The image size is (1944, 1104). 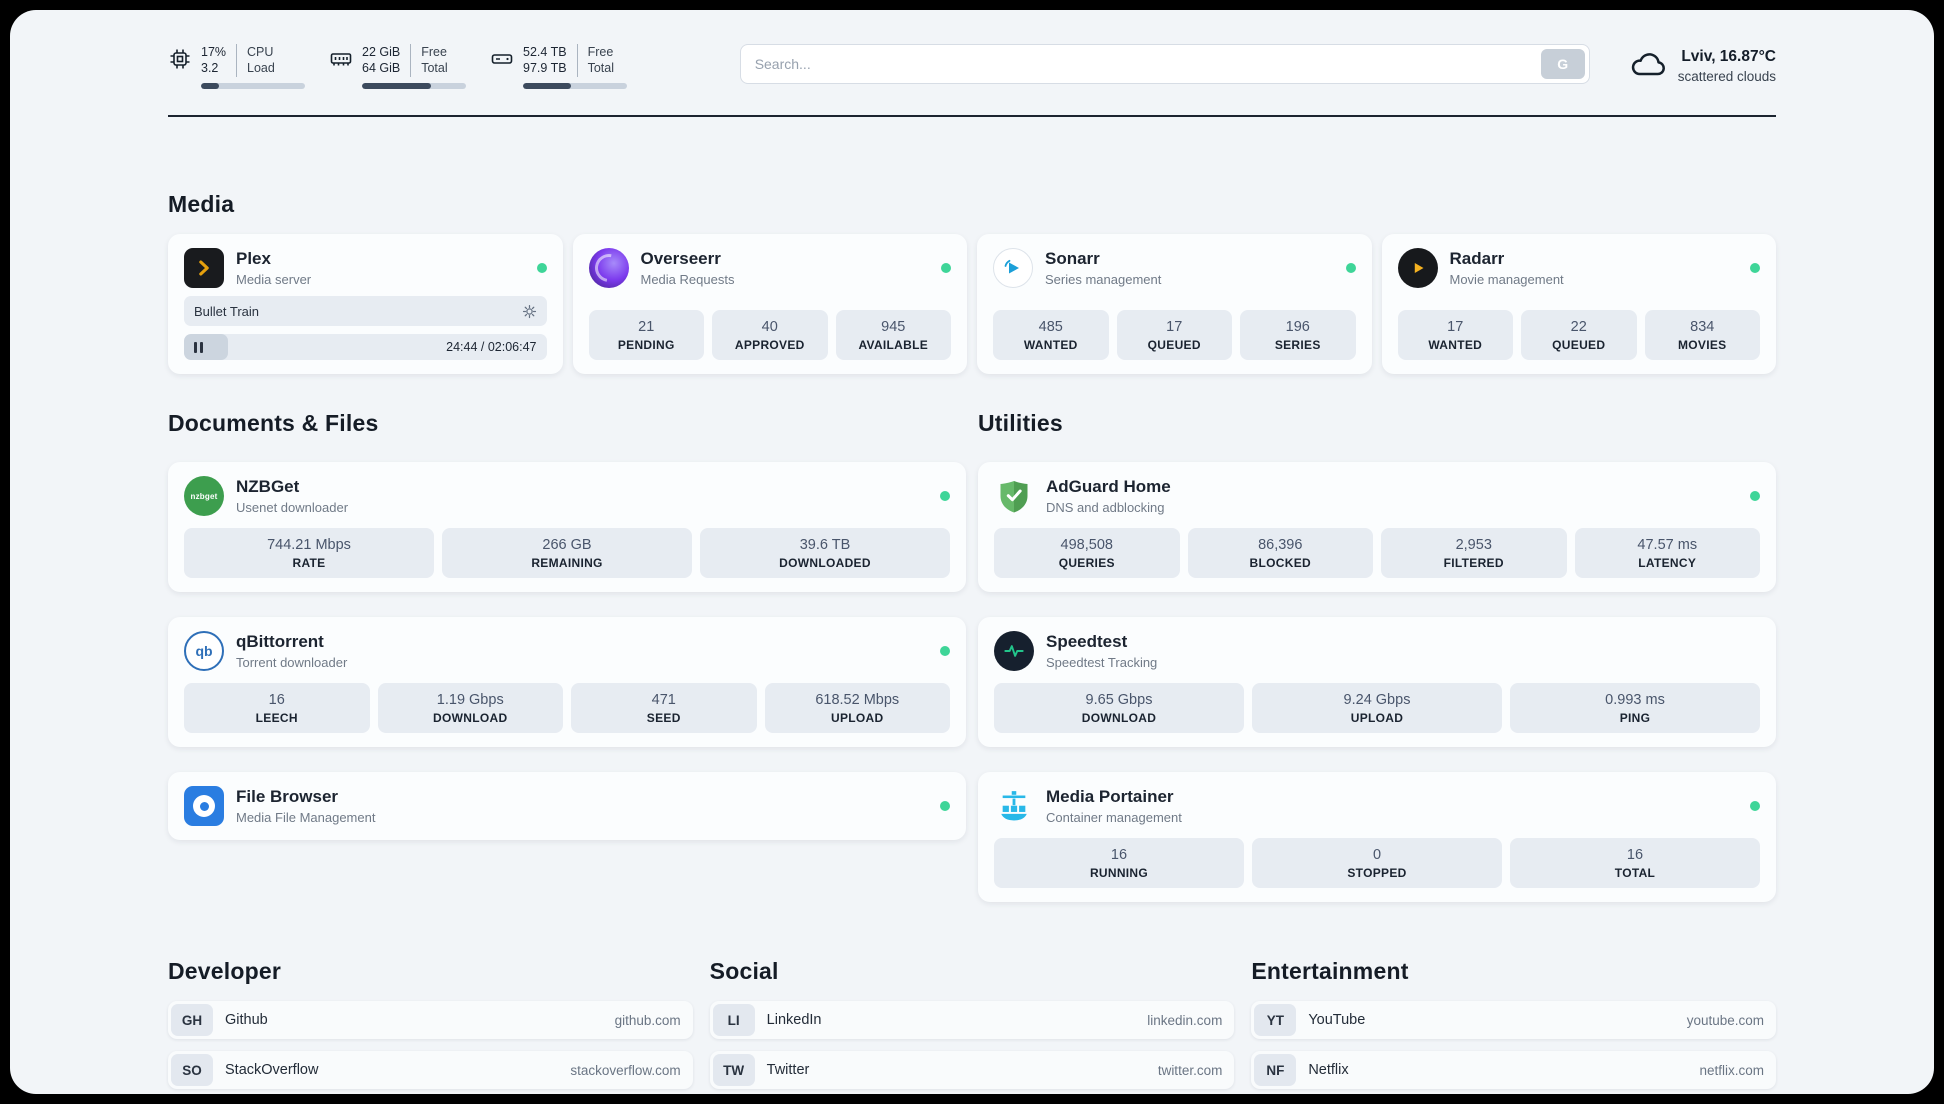 What do you see at coordinates (292, 507) in the screenshot?
I see `app-subtitle: Usenet downloader` at bounding box center [292, 507].